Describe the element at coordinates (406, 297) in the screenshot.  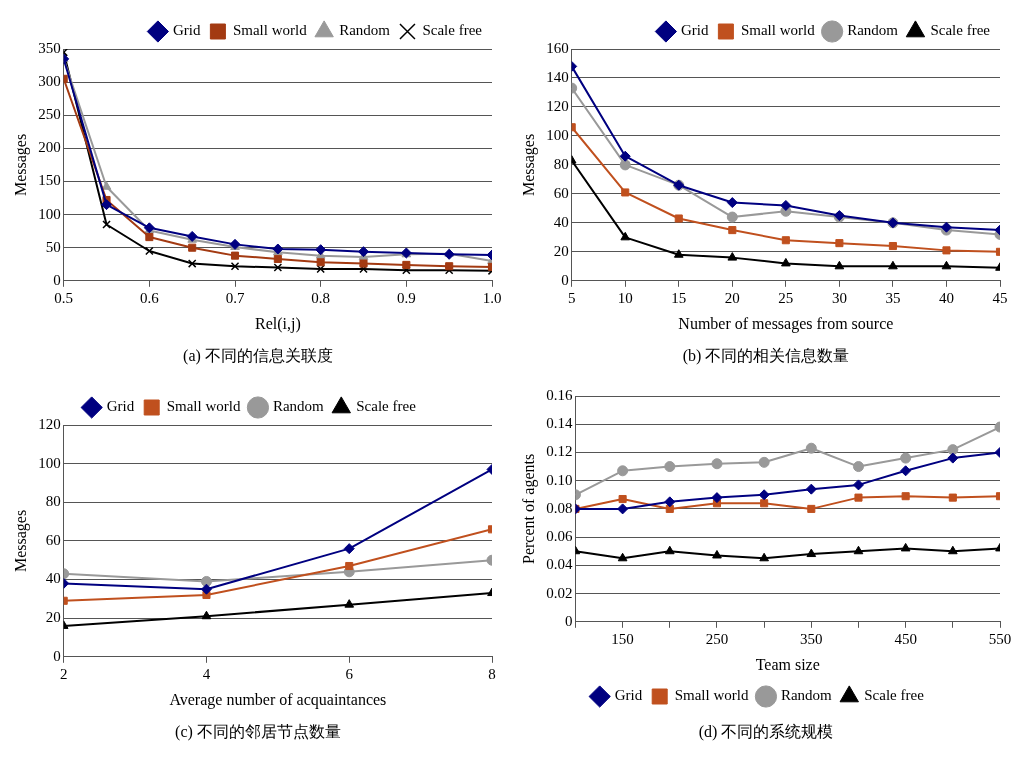
I see `x-tick-label: 0.9` at that location.